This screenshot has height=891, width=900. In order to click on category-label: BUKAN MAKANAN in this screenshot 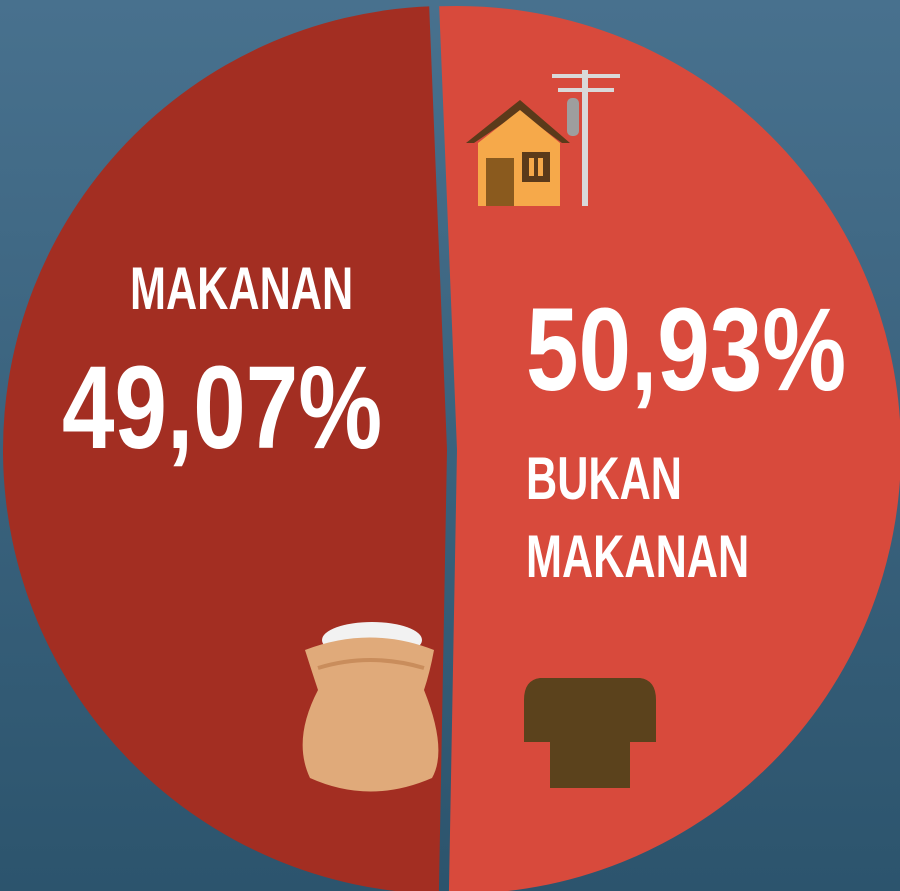, I will do `click(638, 517)`.